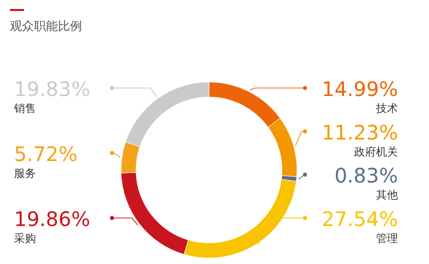 The width and height of the screenshot is (429, 264). I want to click on data-label: 11.23%, so click(360, 132).